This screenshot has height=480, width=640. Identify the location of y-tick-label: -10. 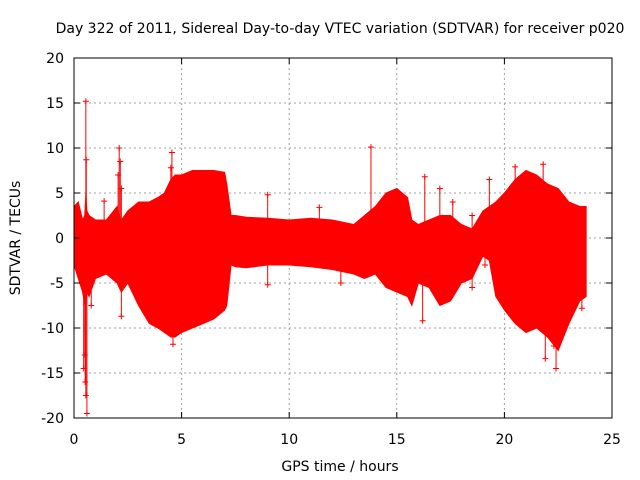
(52, 329).